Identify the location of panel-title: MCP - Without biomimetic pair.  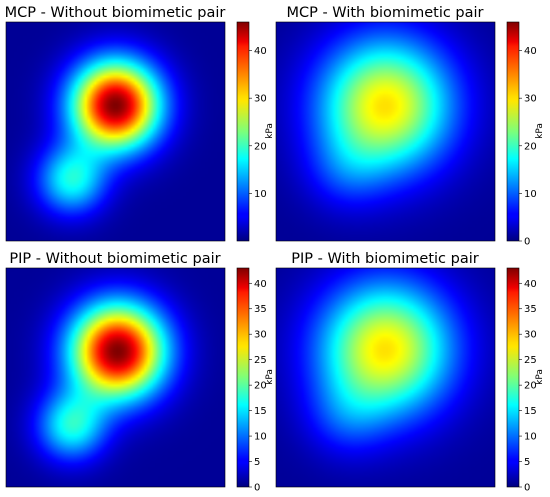
(115, 13).